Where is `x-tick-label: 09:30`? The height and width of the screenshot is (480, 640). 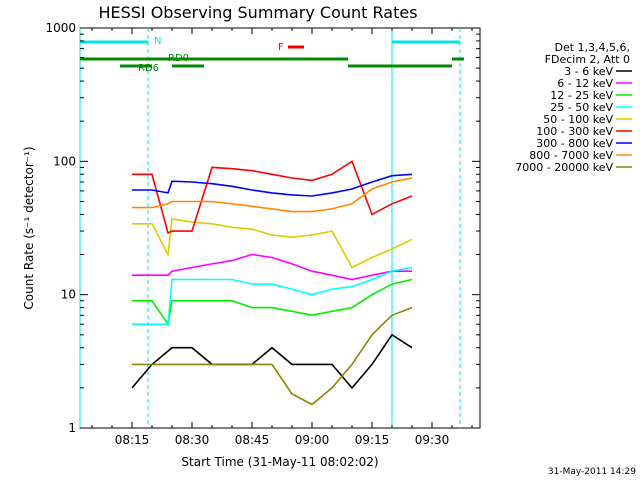
x-tick-label: 09:30 is located at coordinates (432, 440).